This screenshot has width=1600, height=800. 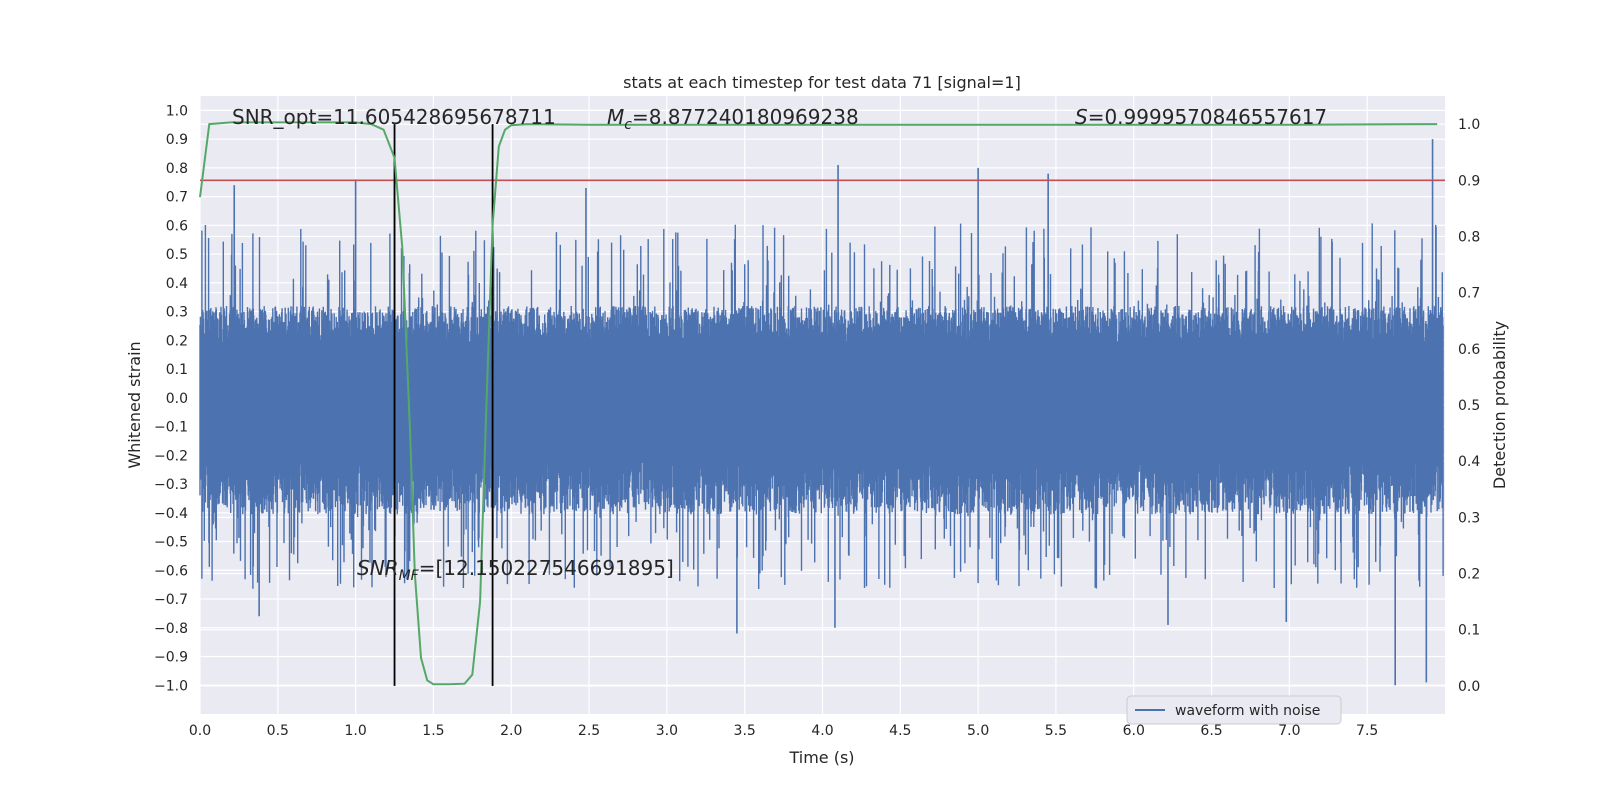 What do you see at coordinates (378, 568) in the screenshot?
I see `snr-mf-symbol: SNR` at bounding box center [378, 568].